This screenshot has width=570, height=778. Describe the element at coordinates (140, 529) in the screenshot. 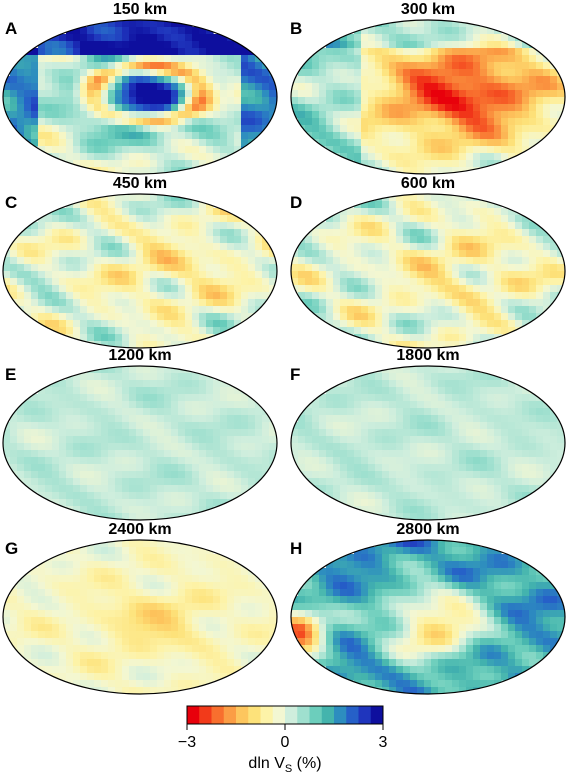

I see `panel-depth-title: 2400 km` at that location.